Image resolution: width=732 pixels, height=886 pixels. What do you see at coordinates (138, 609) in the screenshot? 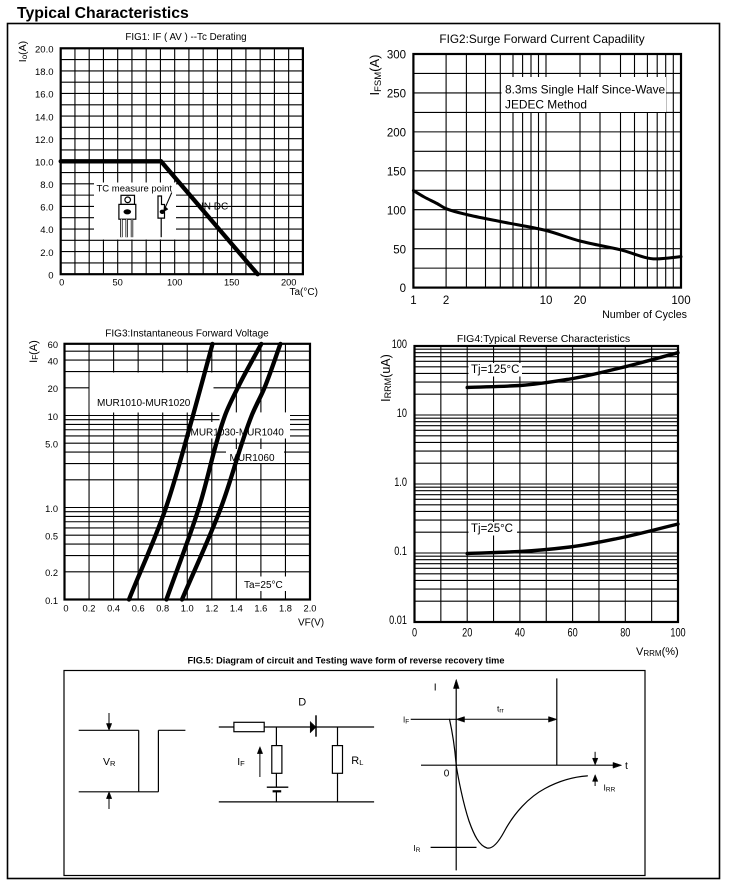
I see `svg-text: 0.6` at bounding box center [138, 609].